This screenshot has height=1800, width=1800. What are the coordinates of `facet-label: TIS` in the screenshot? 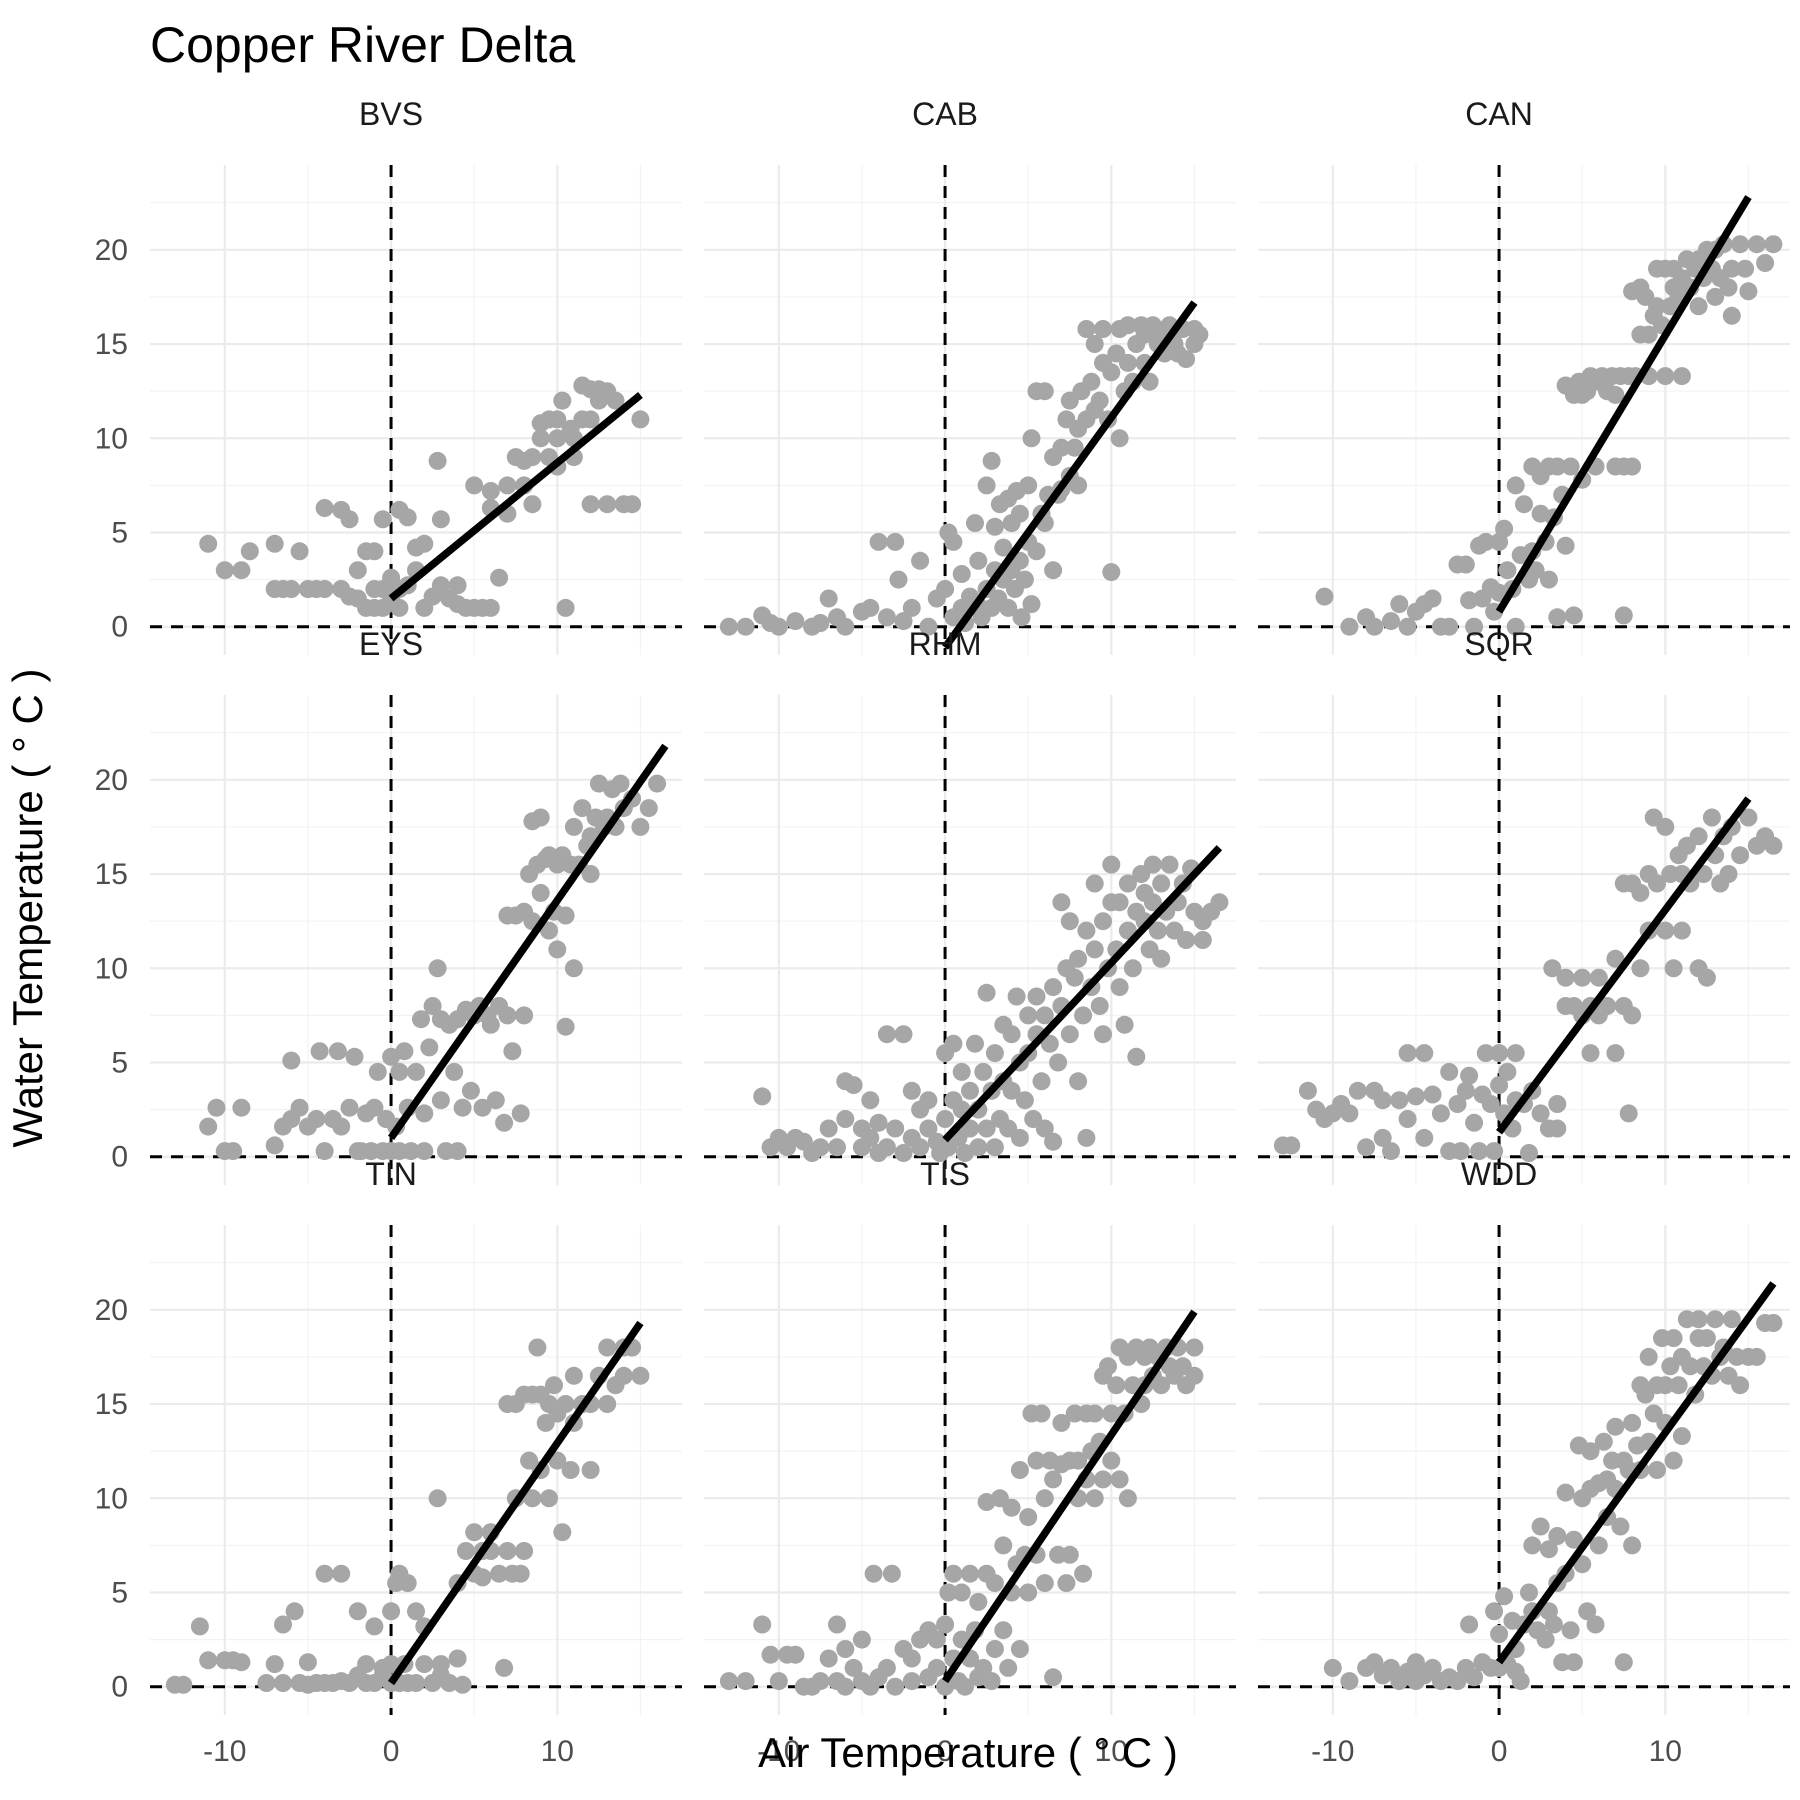 It's located at (945, 1174).